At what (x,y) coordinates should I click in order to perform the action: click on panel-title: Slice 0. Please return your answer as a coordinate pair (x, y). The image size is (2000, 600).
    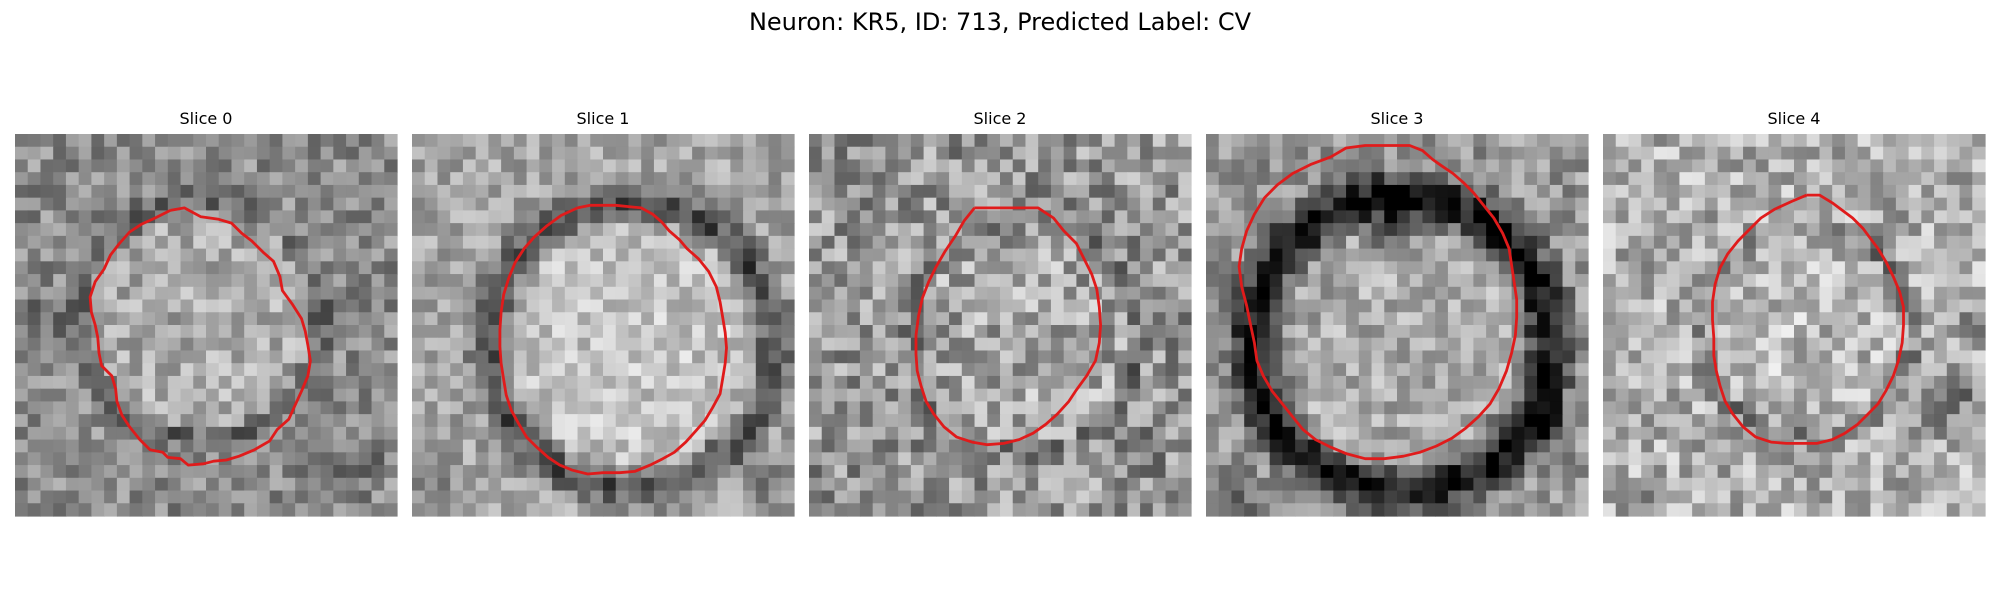
    Looking at the image, I should click on (206, 118).